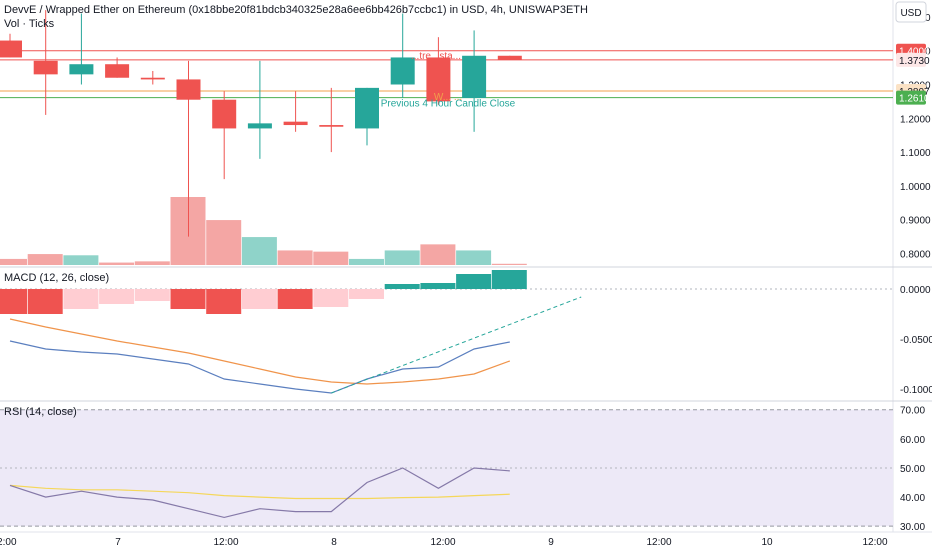 This screenshot has height=550, width=932. What do you see at coordinates (118, 542) in the screenshot?
I see `time-tick-label: 7` at bounding box center [118, 542].